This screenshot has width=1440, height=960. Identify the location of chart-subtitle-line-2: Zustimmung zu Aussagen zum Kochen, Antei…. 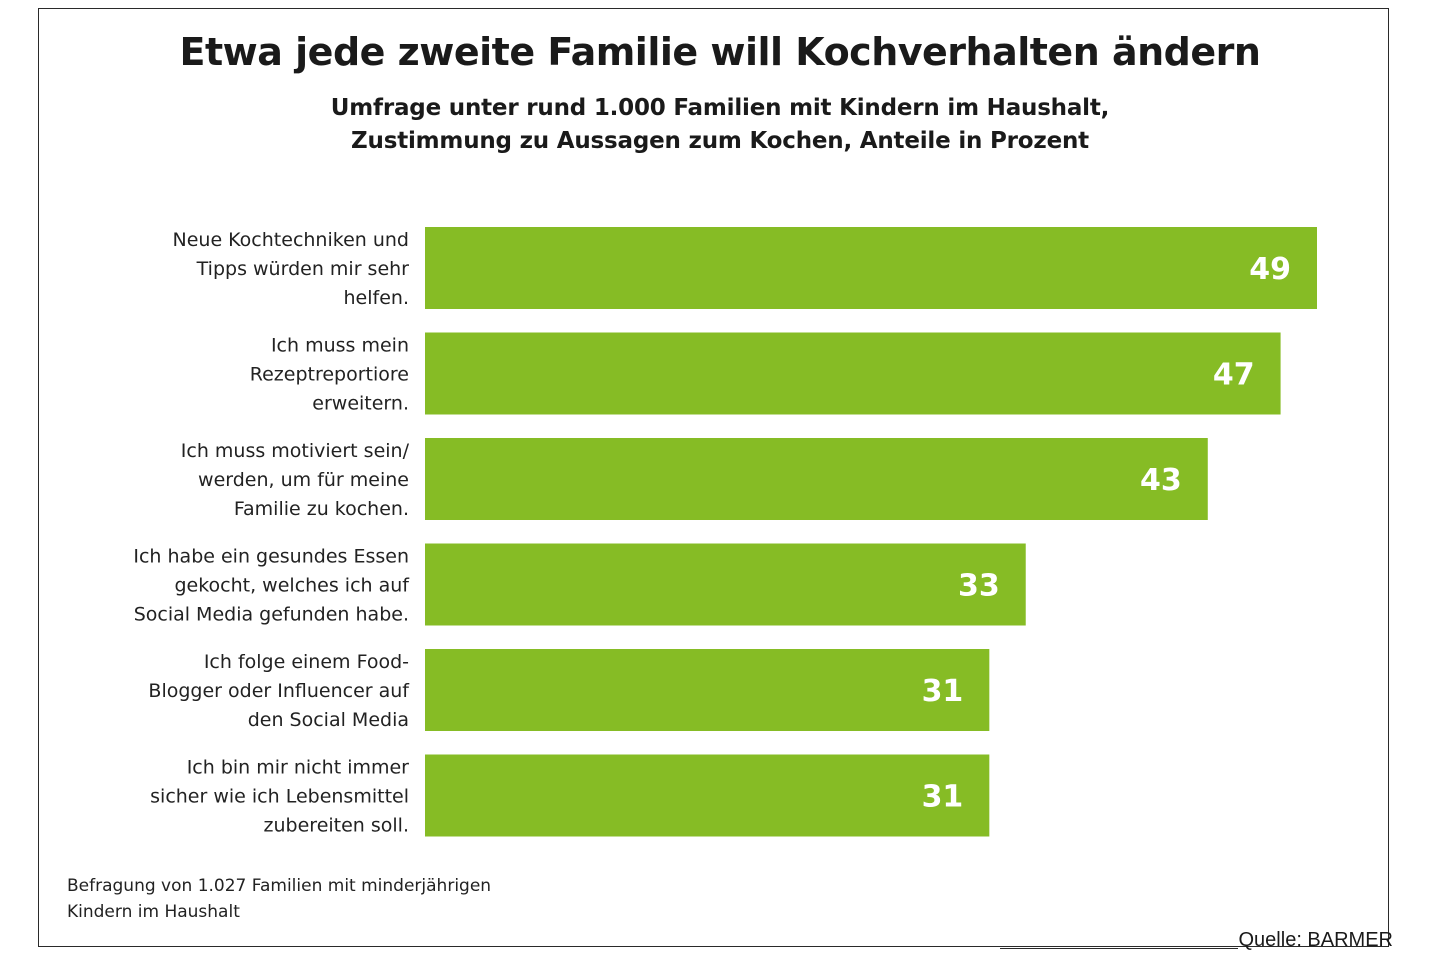
(720, 141).